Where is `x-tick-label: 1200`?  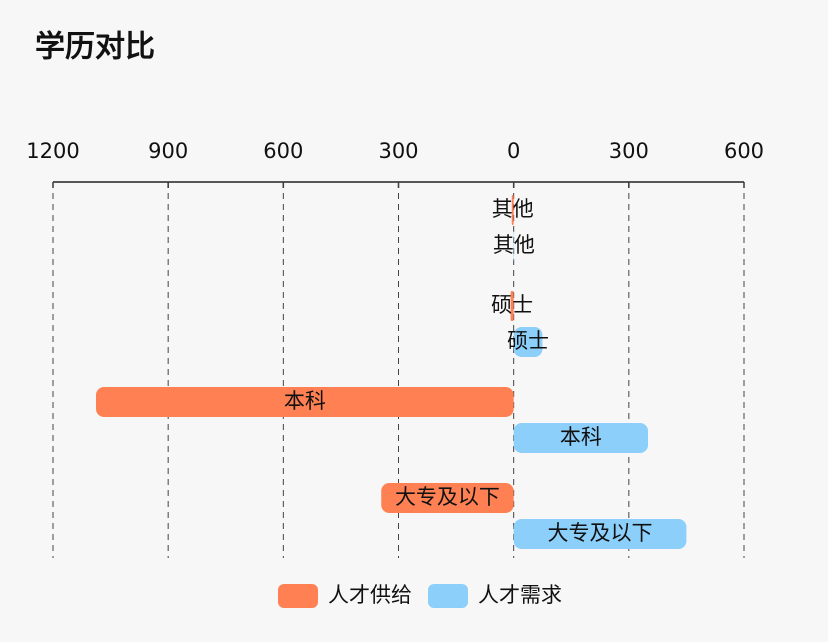
x-tick-label: 1200 is located at coordinates (52, 151).